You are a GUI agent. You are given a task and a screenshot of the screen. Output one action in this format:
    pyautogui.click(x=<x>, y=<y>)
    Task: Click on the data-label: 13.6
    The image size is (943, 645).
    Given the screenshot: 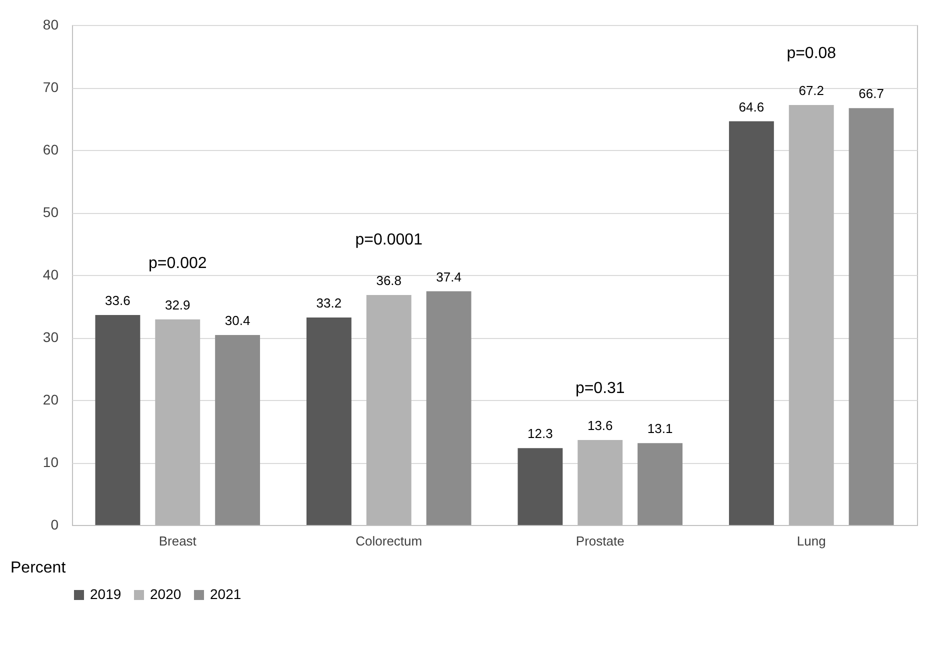 What is the action you would take?
    pyautogui.click(x=600, y=425)
    